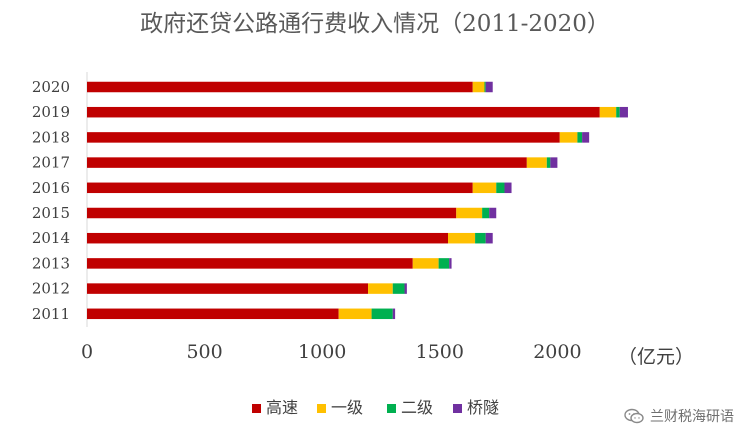 This screenshot has height=440, width=750. I want to click on y-tick-label-2012: 2012, so click(51, 289).